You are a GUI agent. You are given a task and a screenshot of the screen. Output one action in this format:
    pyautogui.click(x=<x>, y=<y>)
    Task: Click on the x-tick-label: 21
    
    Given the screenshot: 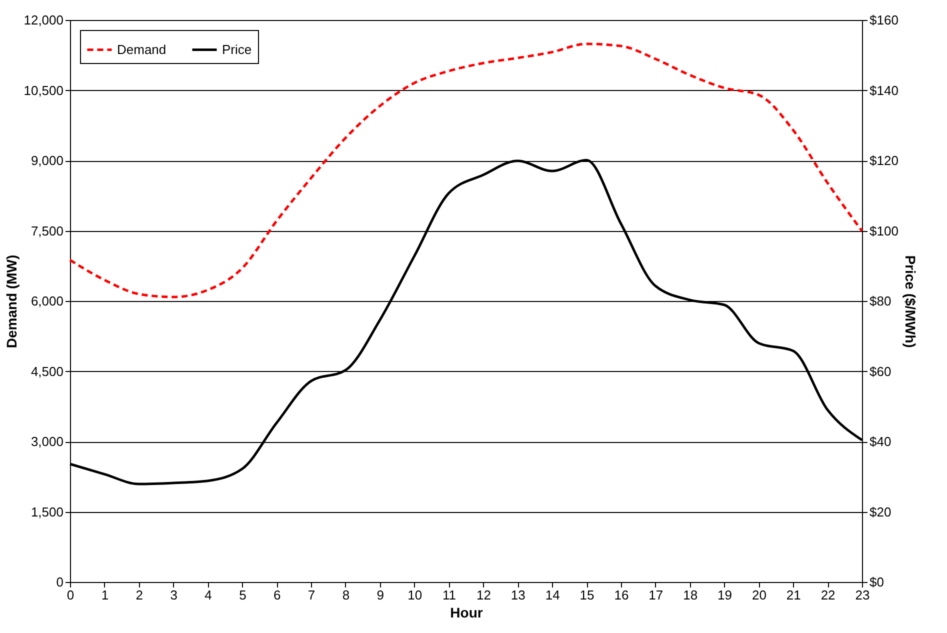 What is the action you would take?
    pyautogui.click(x=793, y=595)
    